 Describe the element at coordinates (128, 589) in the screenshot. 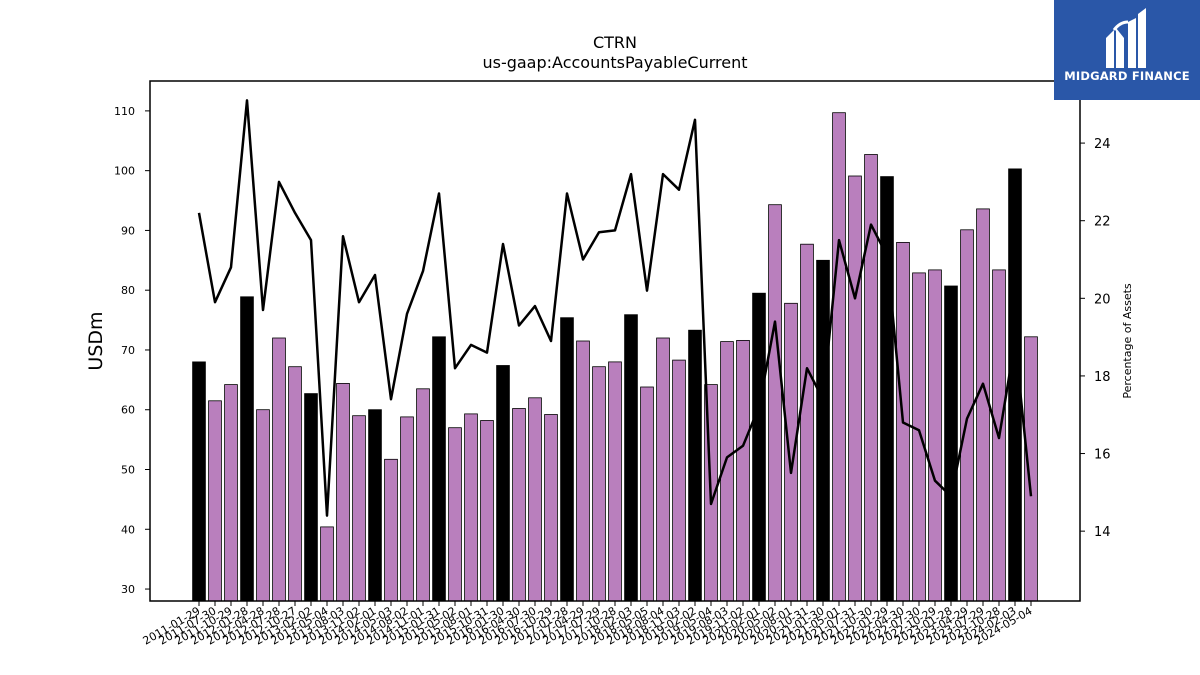

I see `y-tick-label: 30` at that location.